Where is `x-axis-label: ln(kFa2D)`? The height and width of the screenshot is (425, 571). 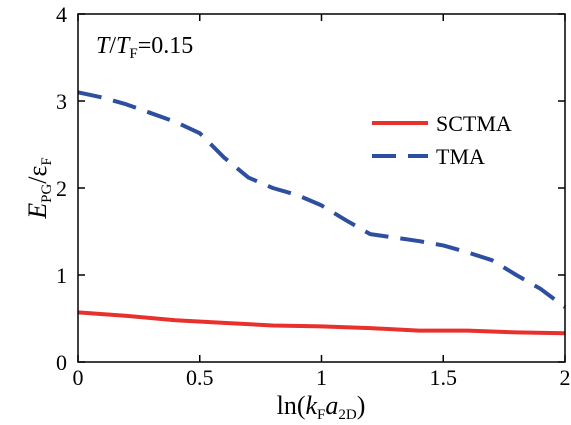
x-axis-label: ln(kFa2D) is located at coordinates (321, 407).